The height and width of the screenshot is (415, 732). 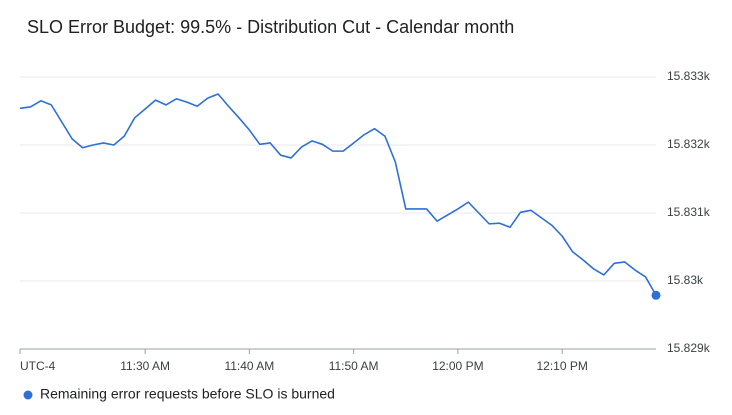 I want to click on y-tick-label: 15.832k, so click(x=689, y=144).